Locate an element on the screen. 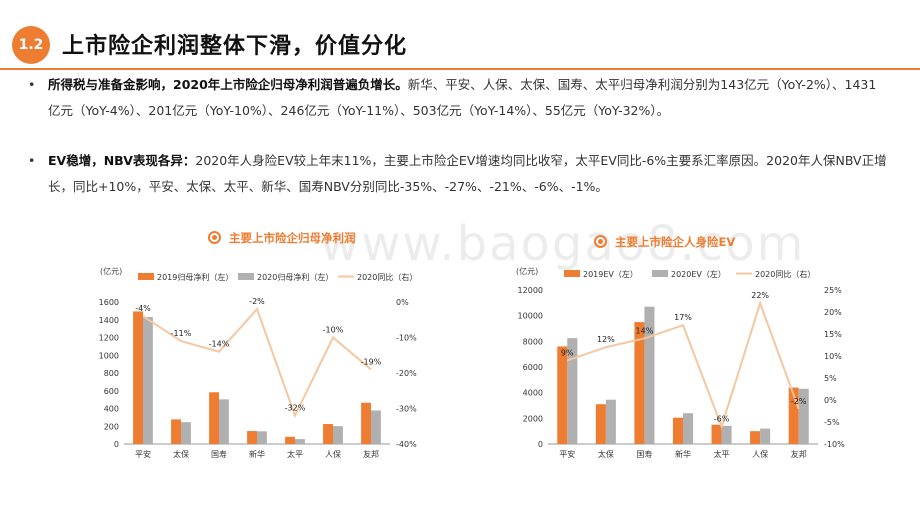 This screenshot has height=518, width=920. legend-label: 2020同比（右） is located at coordinates (387, 277).